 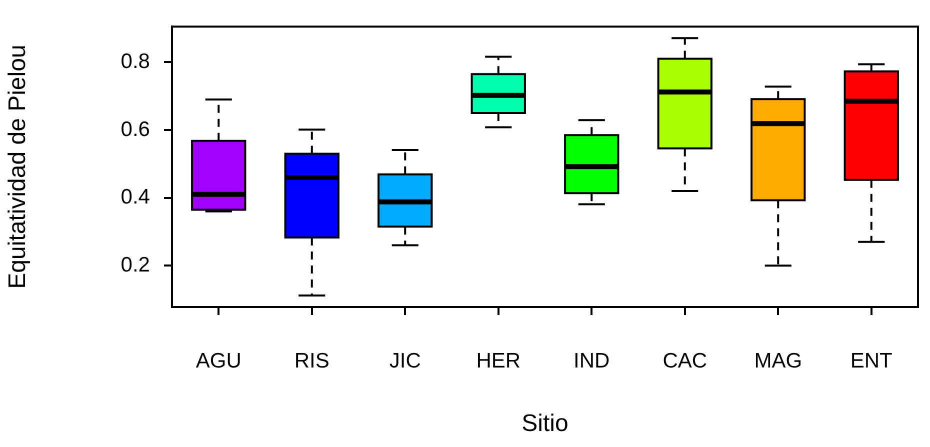 I want to click on x-tick-label: MAG, so click(x=778, y=360).